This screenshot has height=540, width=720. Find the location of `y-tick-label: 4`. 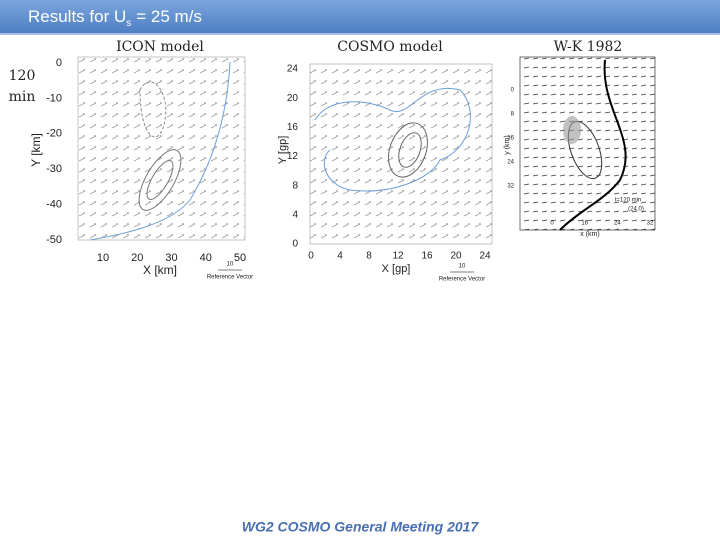

y-tick-label: 4 is located at coordinates (295, 214).